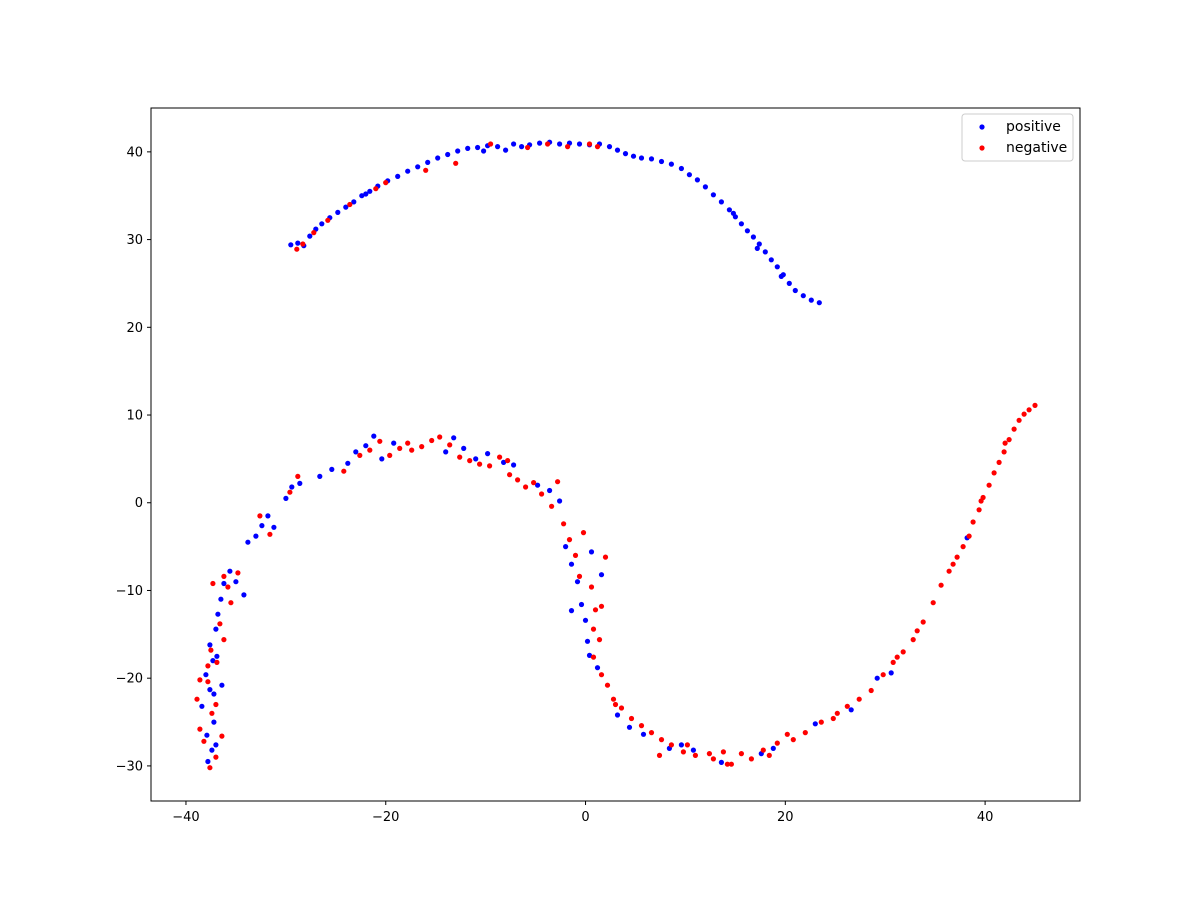 The height and width of the screenshot is (900, 1200). I want to click on y-tick-label: −30, so click(129, 766).